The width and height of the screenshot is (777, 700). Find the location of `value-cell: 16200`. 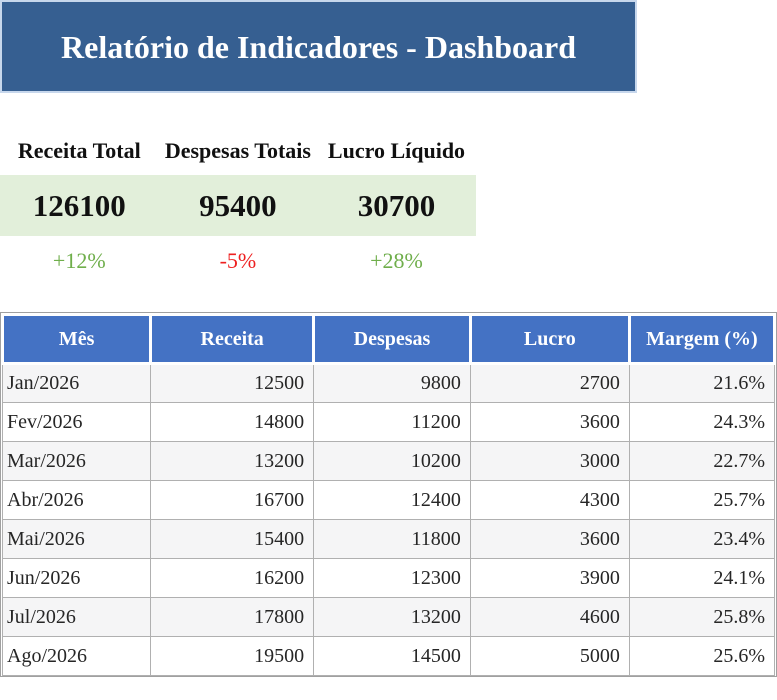

value-cell: 16200 is located at coordinates (232, 578).